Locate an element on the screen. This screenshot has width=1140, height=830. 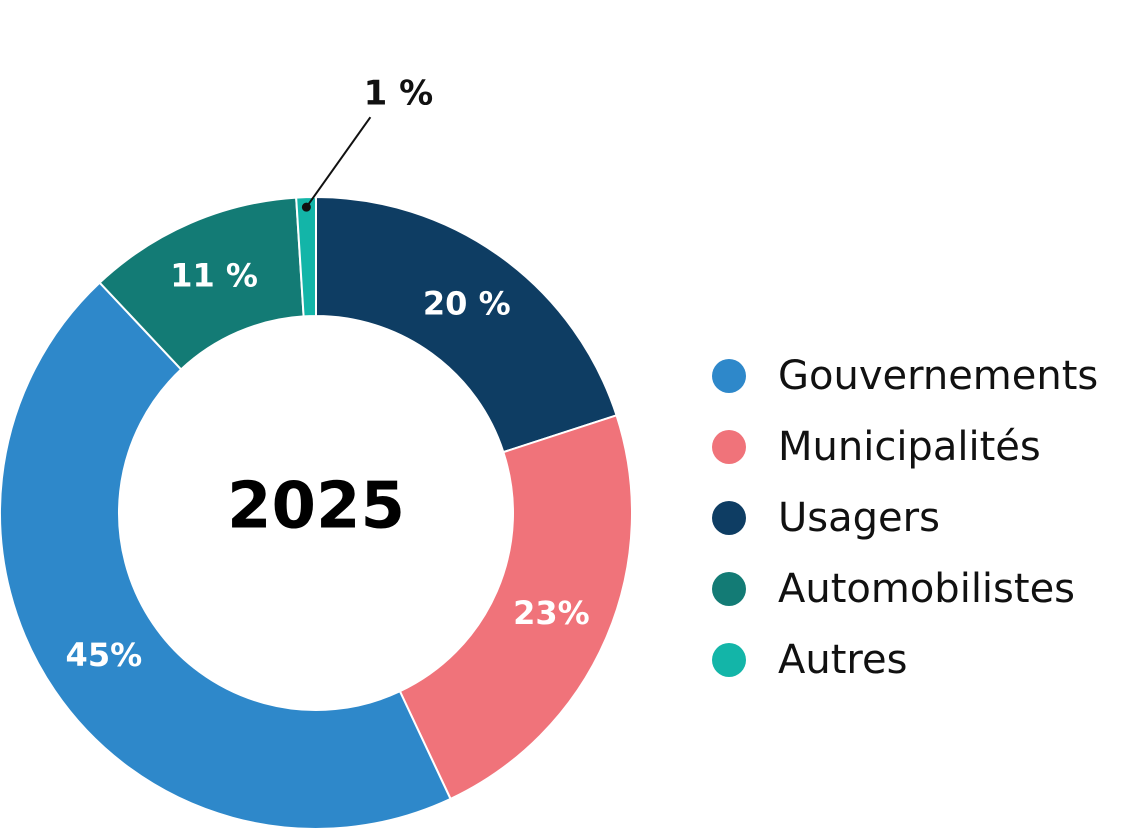
center-year-label: 2025 is located at coordinates (316, 507).